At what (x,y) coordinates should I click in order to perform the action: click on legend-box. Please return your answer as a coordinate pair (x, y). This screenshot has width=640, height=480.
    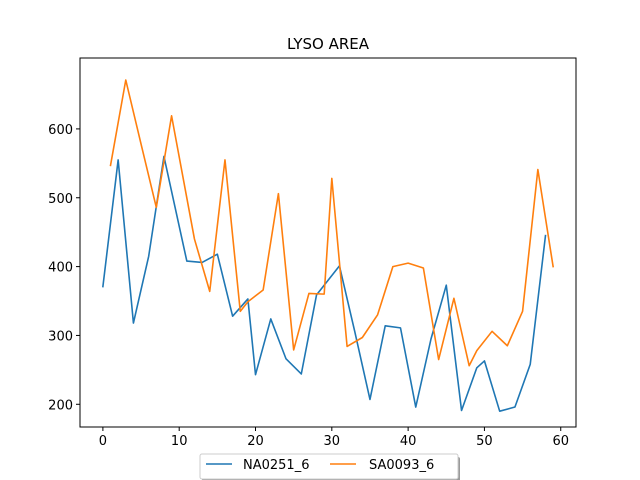
    Looking at the image, I should click on (329, 466).